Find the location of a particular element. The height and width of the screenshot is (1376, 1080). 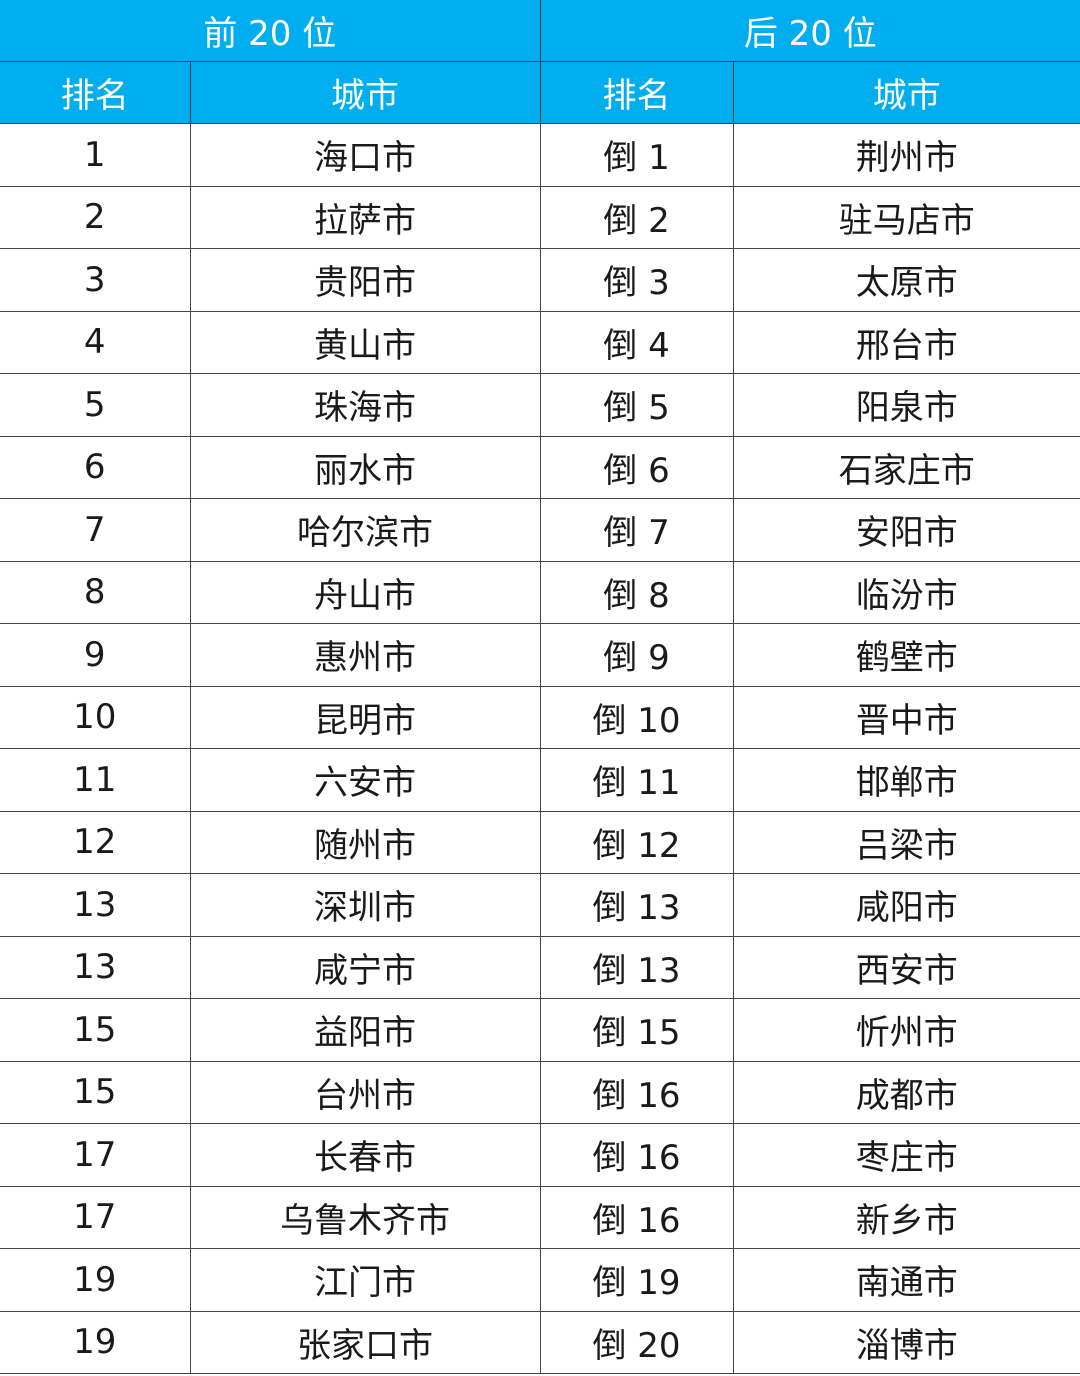

top-rank-cell: 2 is located at coordinates (95, 217).